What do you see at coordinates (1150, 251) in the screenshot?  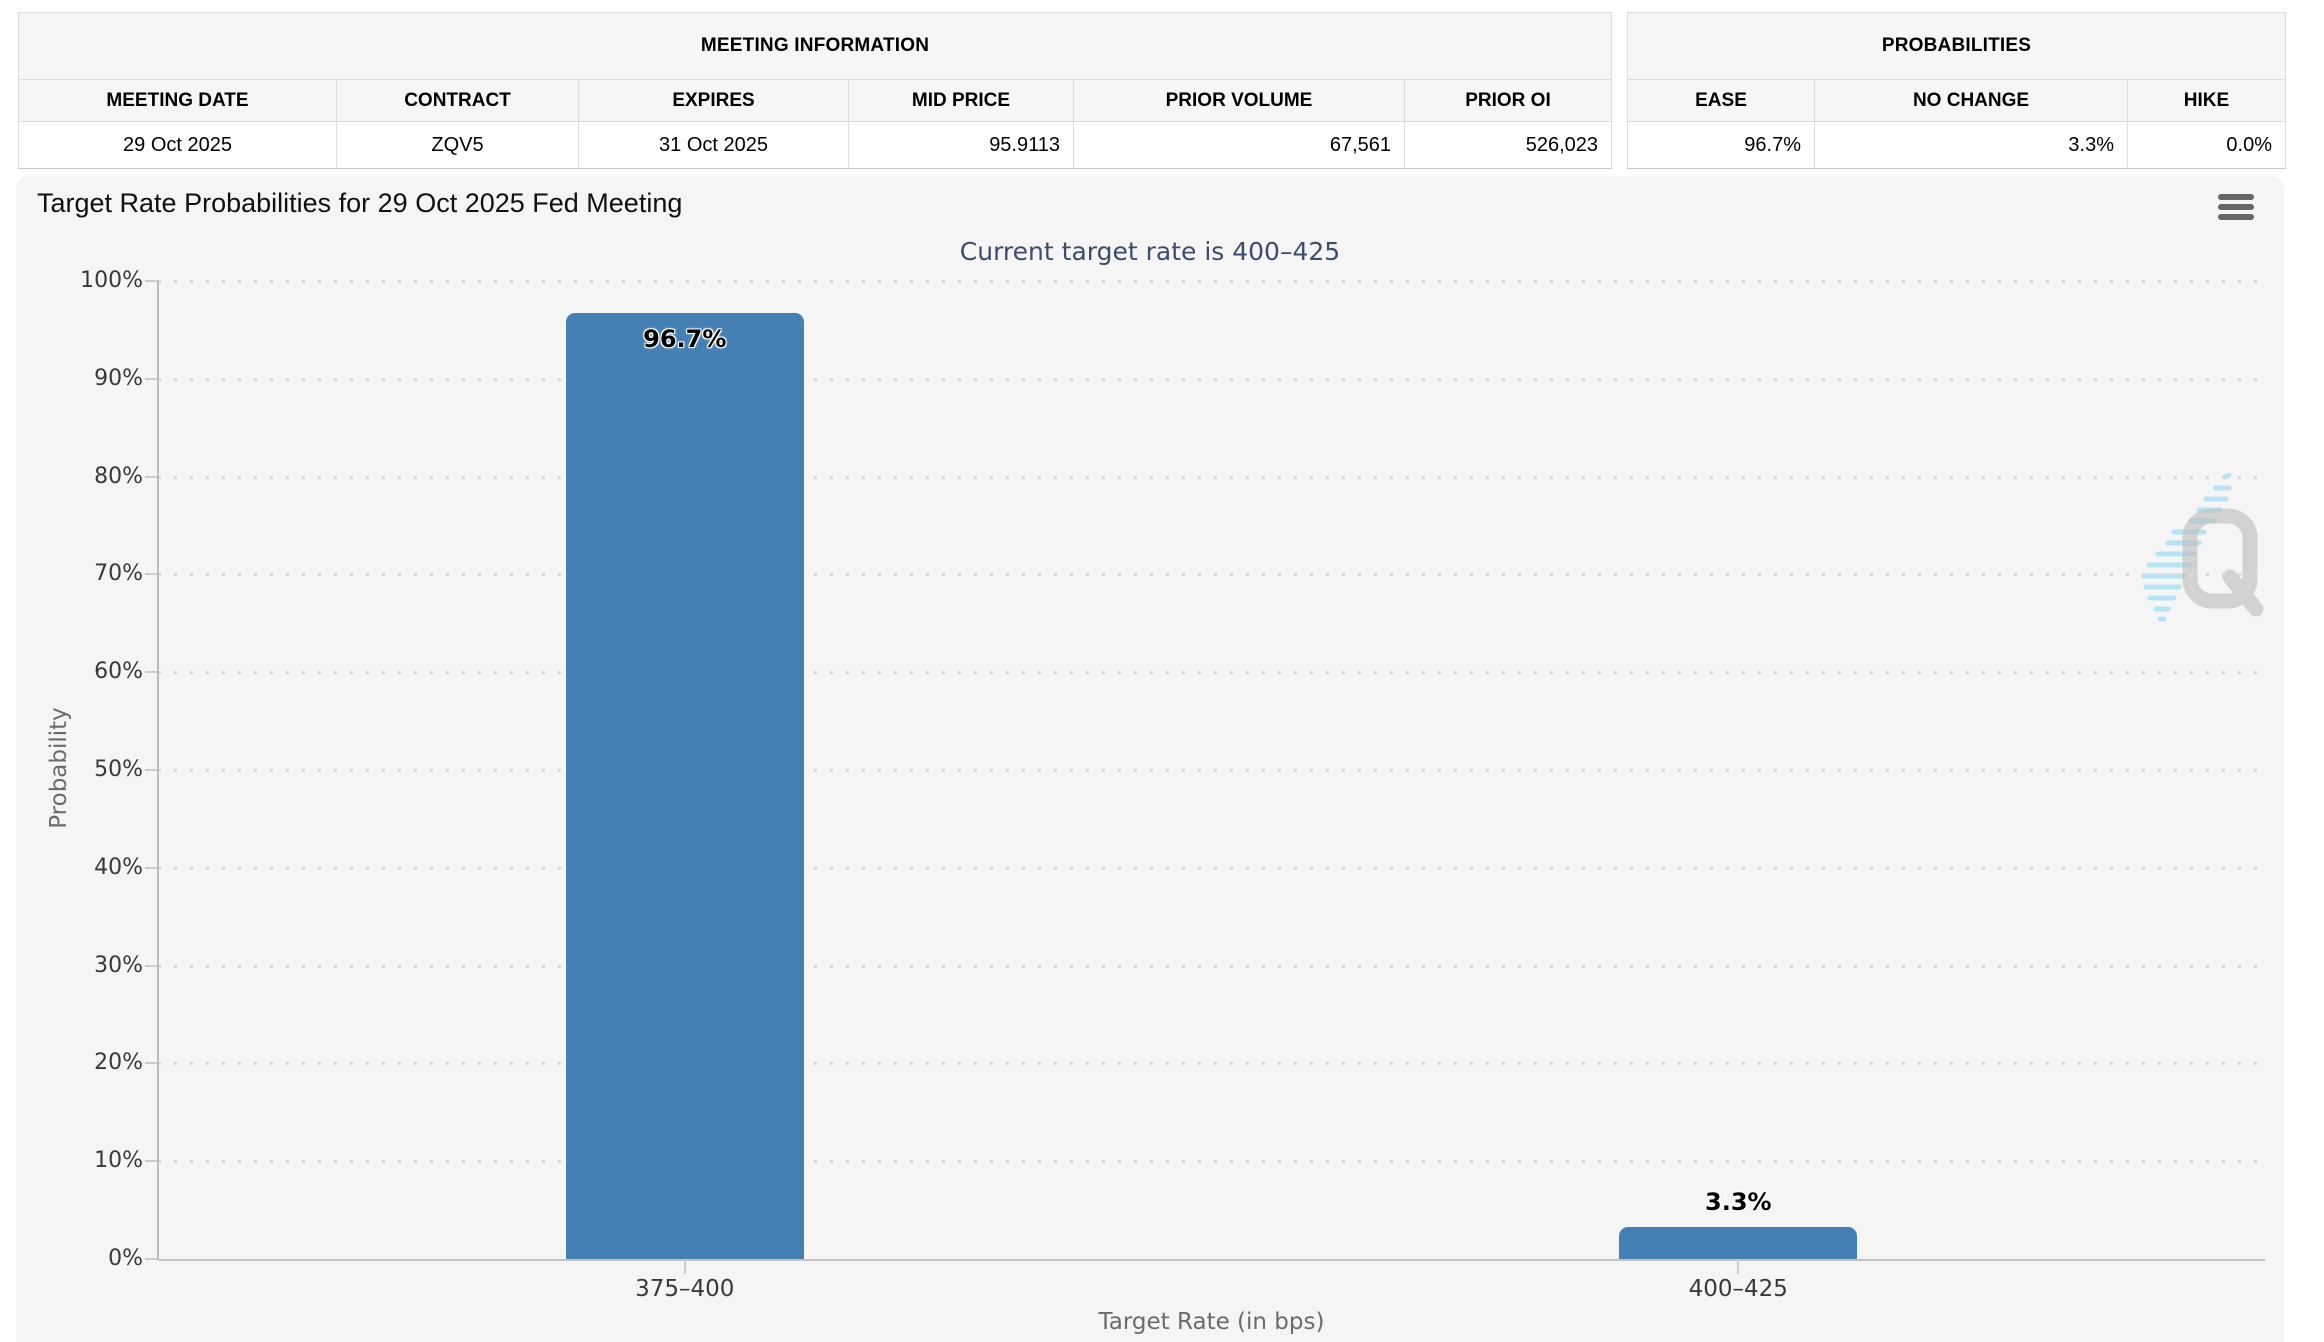 I see `chart-subtitle: Current target rate is 400–425` at bounding box center [1150, 251].